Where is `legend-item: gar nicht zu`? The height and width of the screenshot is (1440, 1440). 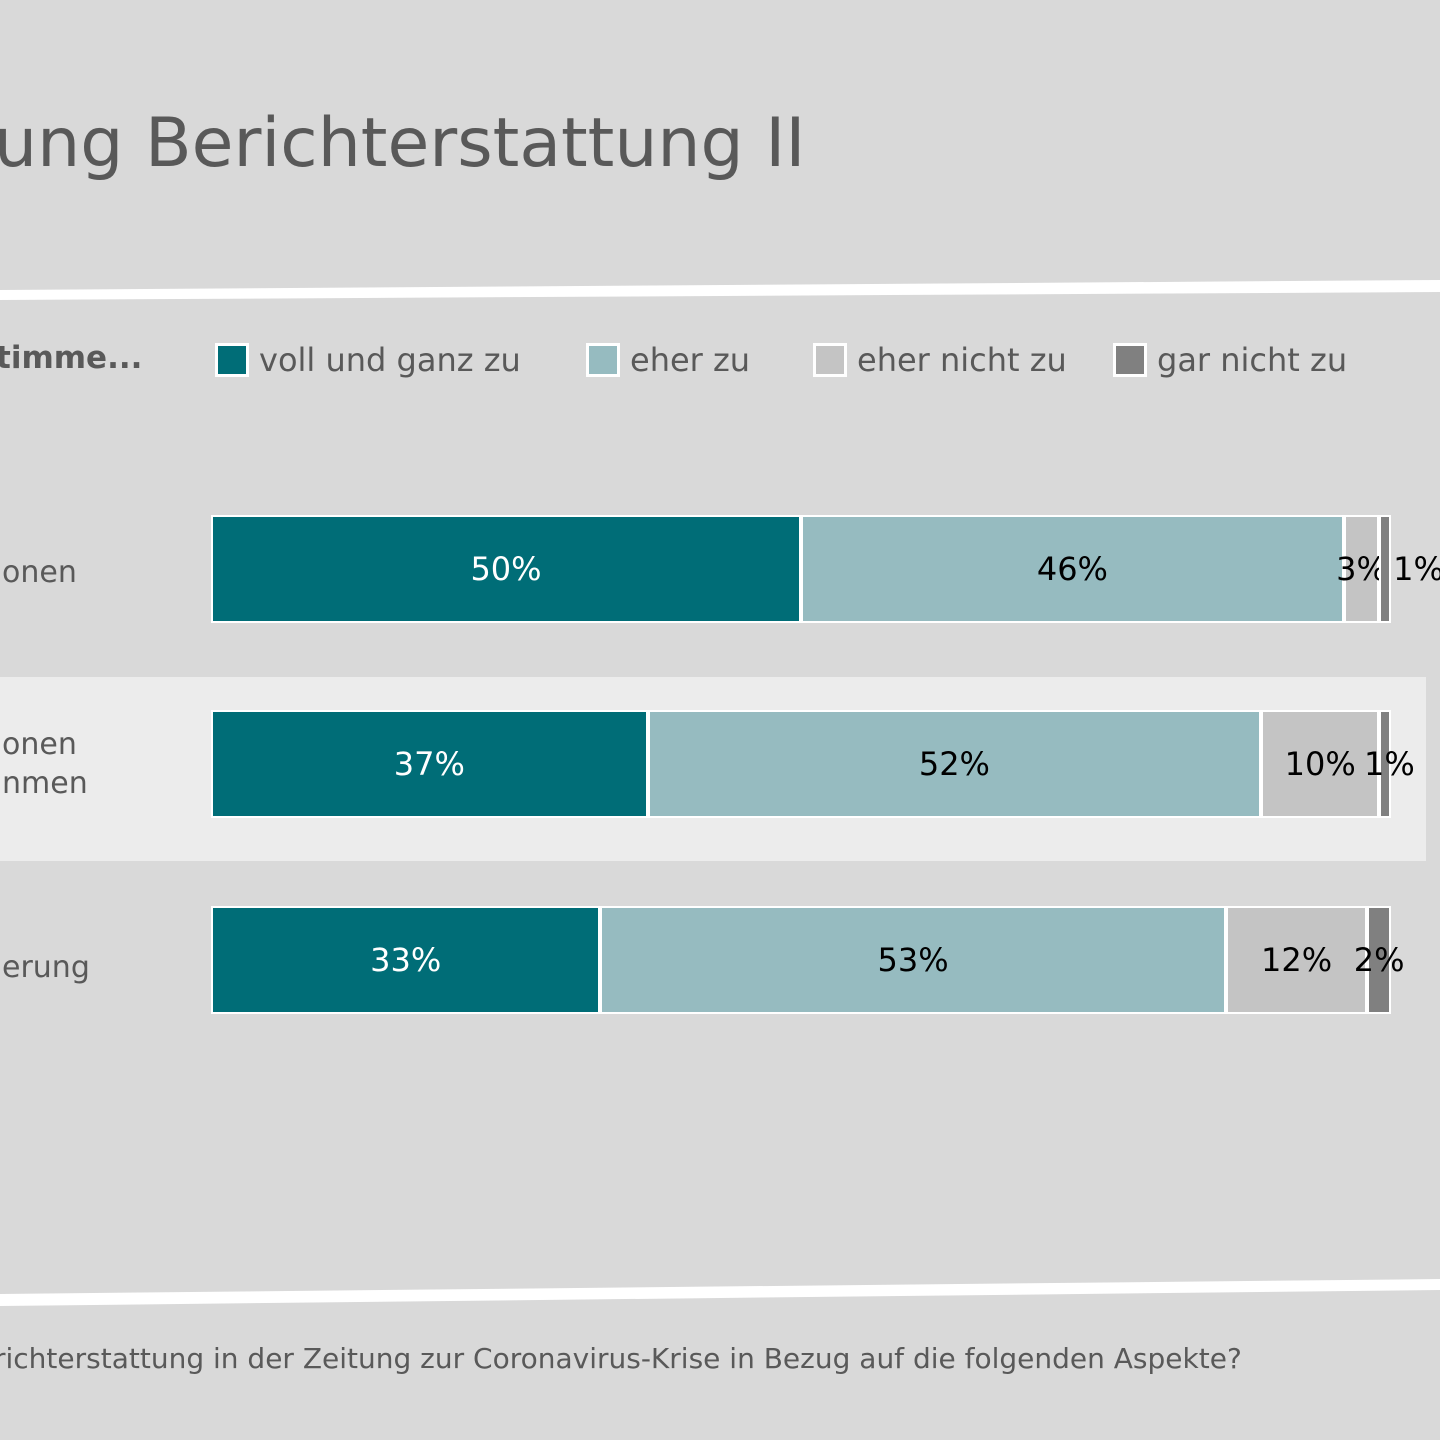
legend-item: gar nicht zu is located at coordinates (1230, 360).